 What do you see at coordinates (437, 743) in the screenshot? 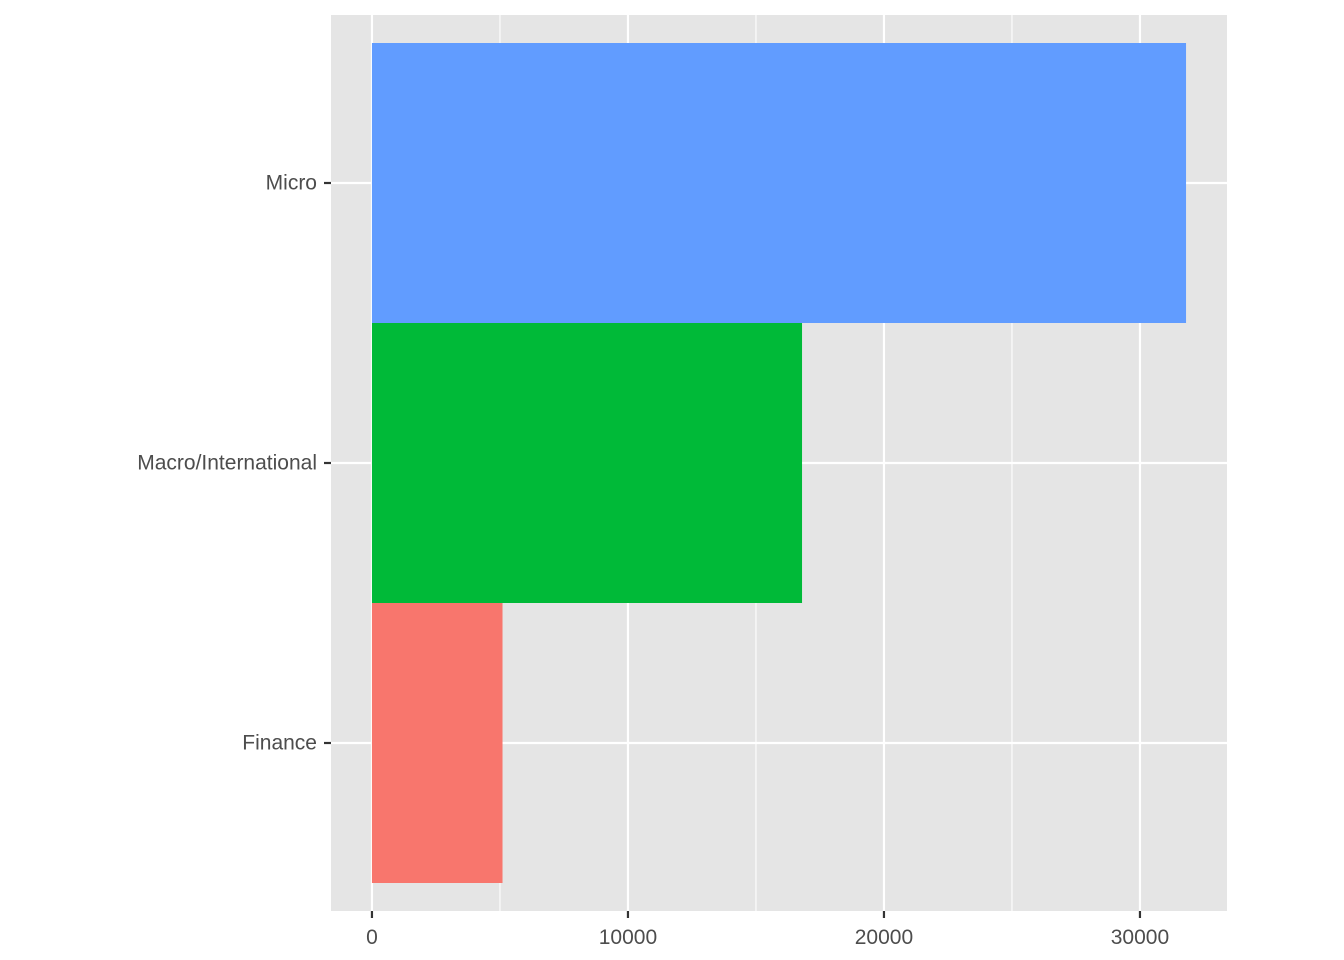
I see `bar-finance` at bounding box center [437, 743].